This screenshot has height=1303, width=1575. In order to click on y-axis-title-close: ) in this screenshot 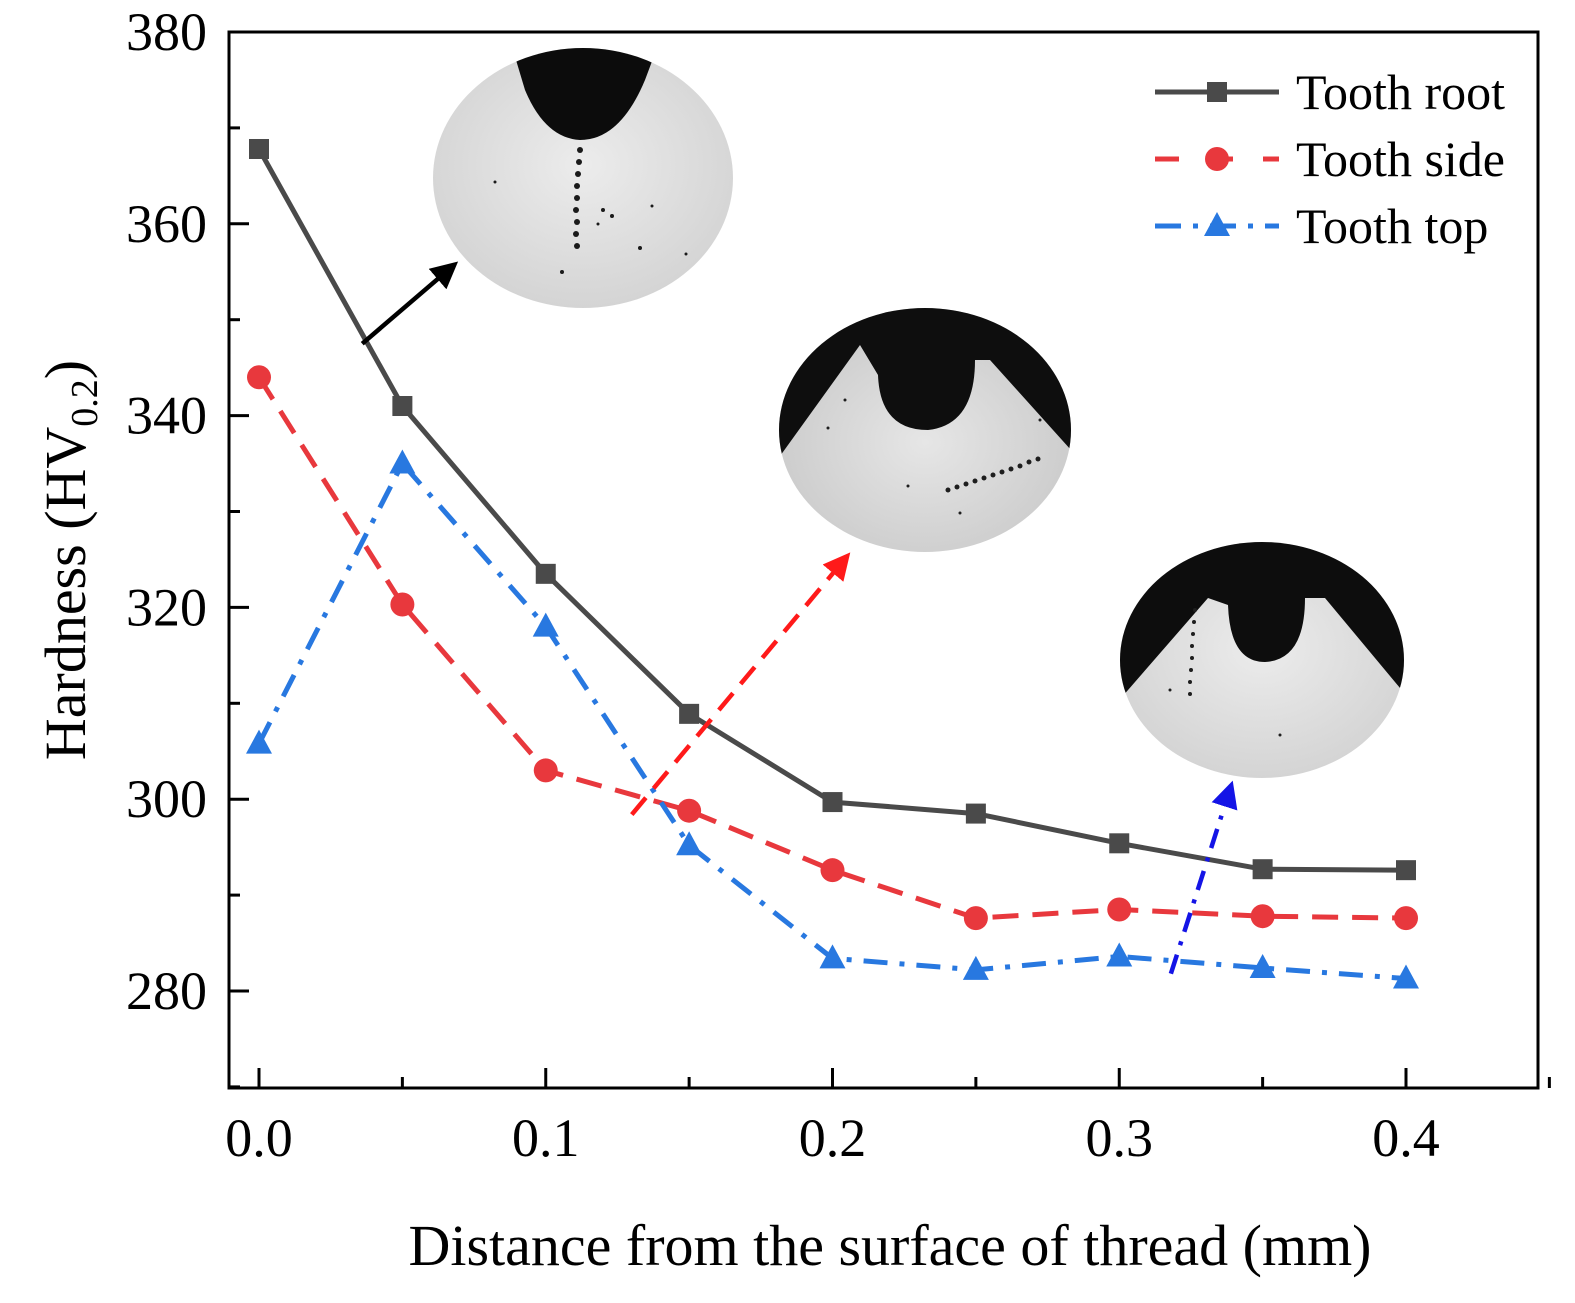, I will do `click(65, 369)`.